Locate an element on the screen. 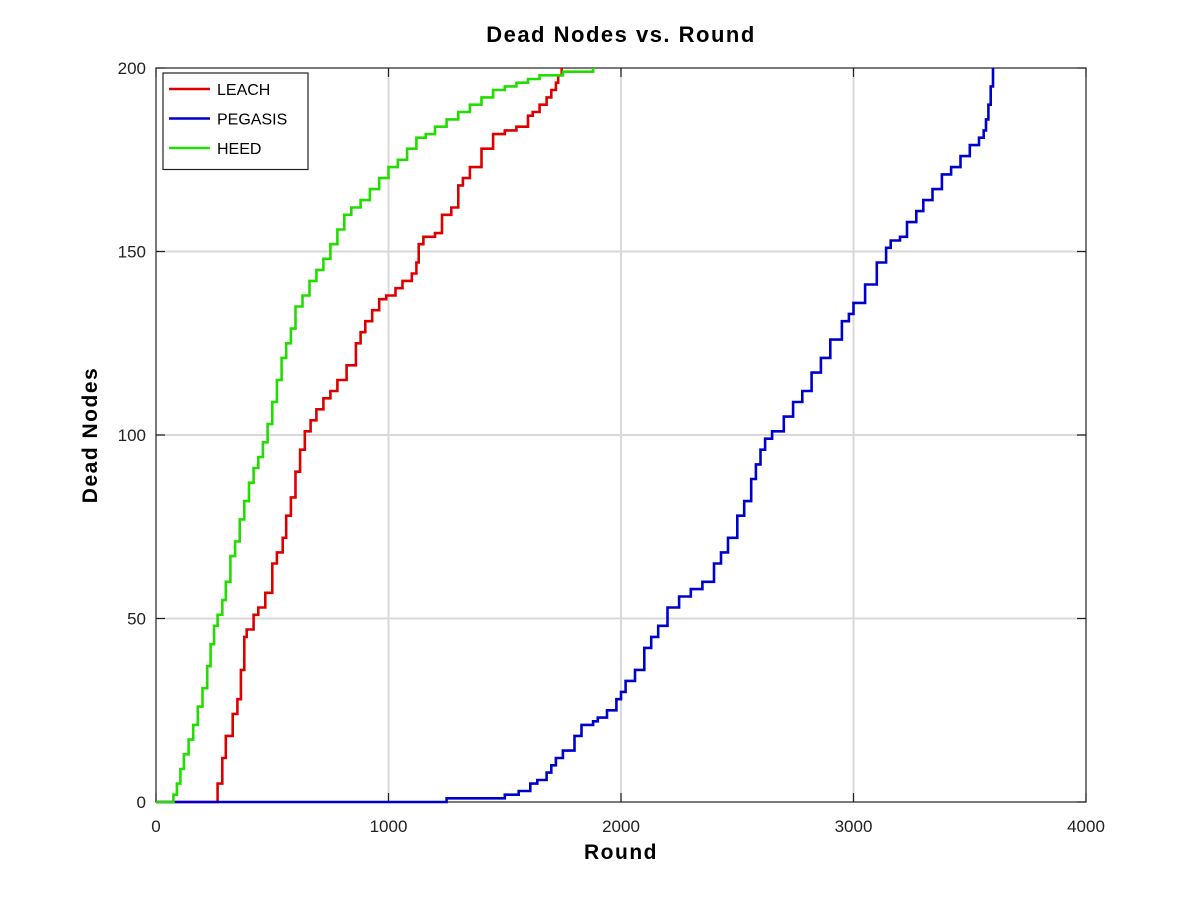  x-tick-label: 3000 is located at coordinates (854, 826).